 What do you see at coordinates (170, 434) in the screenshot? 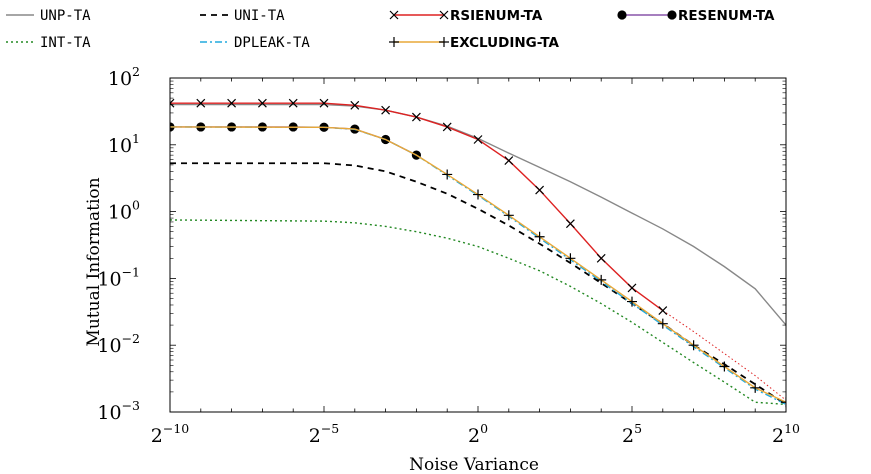
I see `x-tick-label: 2−10` at bounding box center [170, 434].